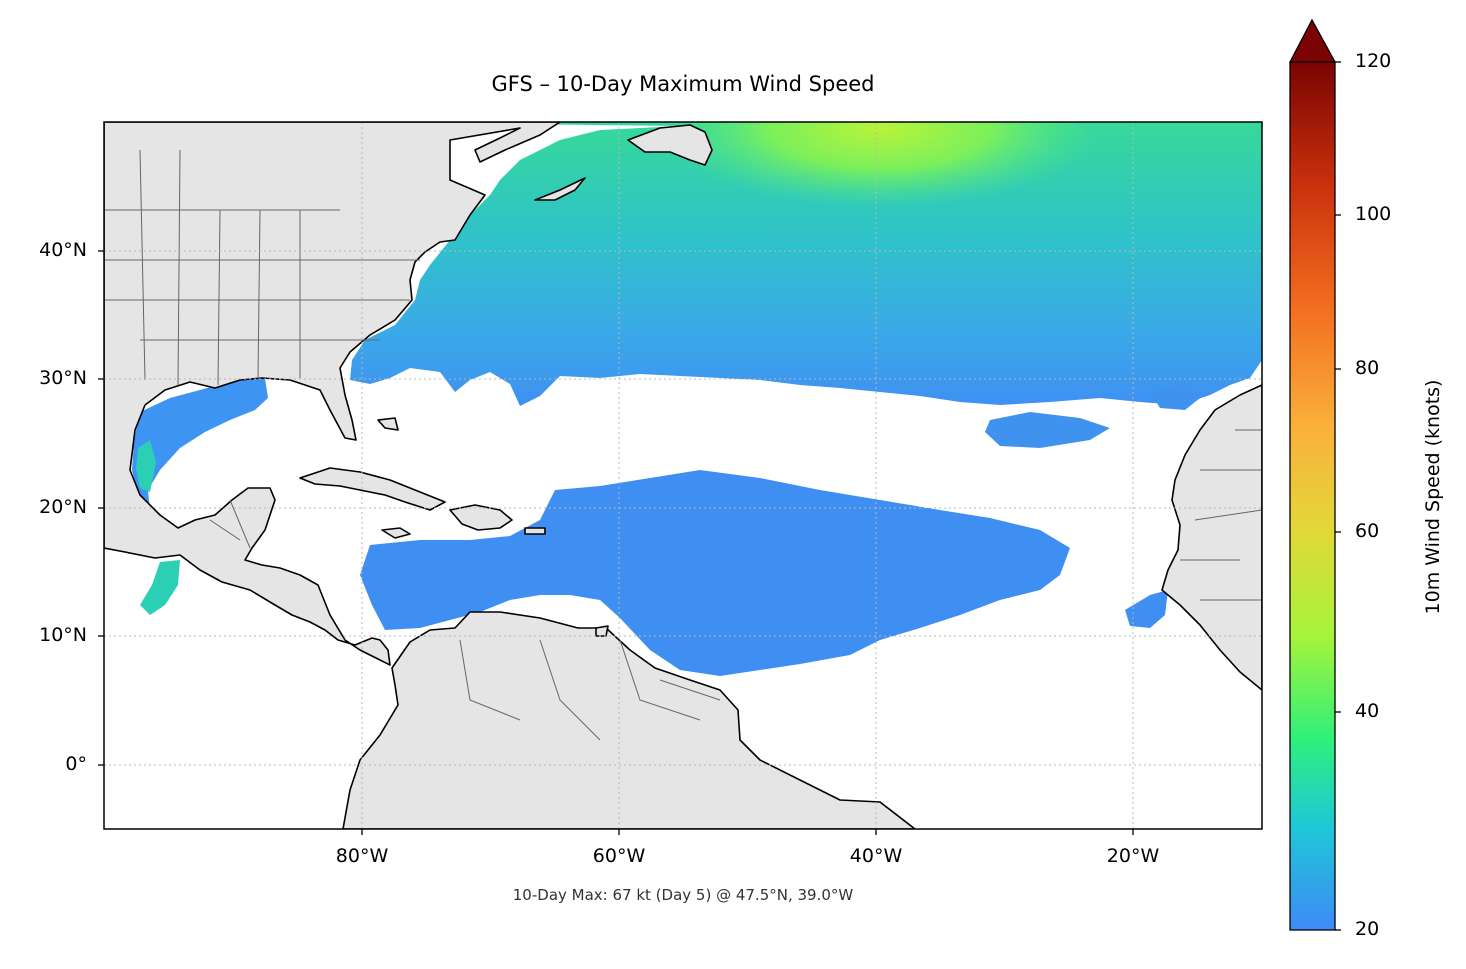 This screenshot has height=969, width=1466. I want to click on map-title: GFS – 10-Day Maximum Wind Speed, so click(683, 84).